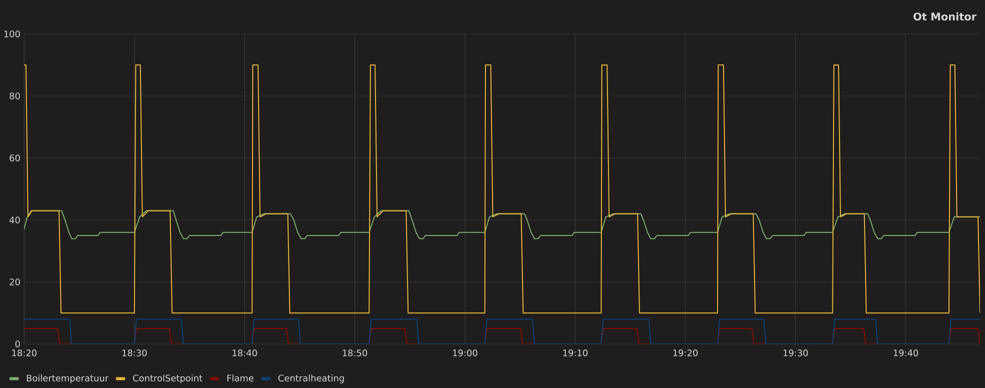 This screenshot has height=388, width=985. What do you see at coordinates (15, 282) in the screenshot?
I see `y-tick-label: 20` at bounding box center [15, 282].